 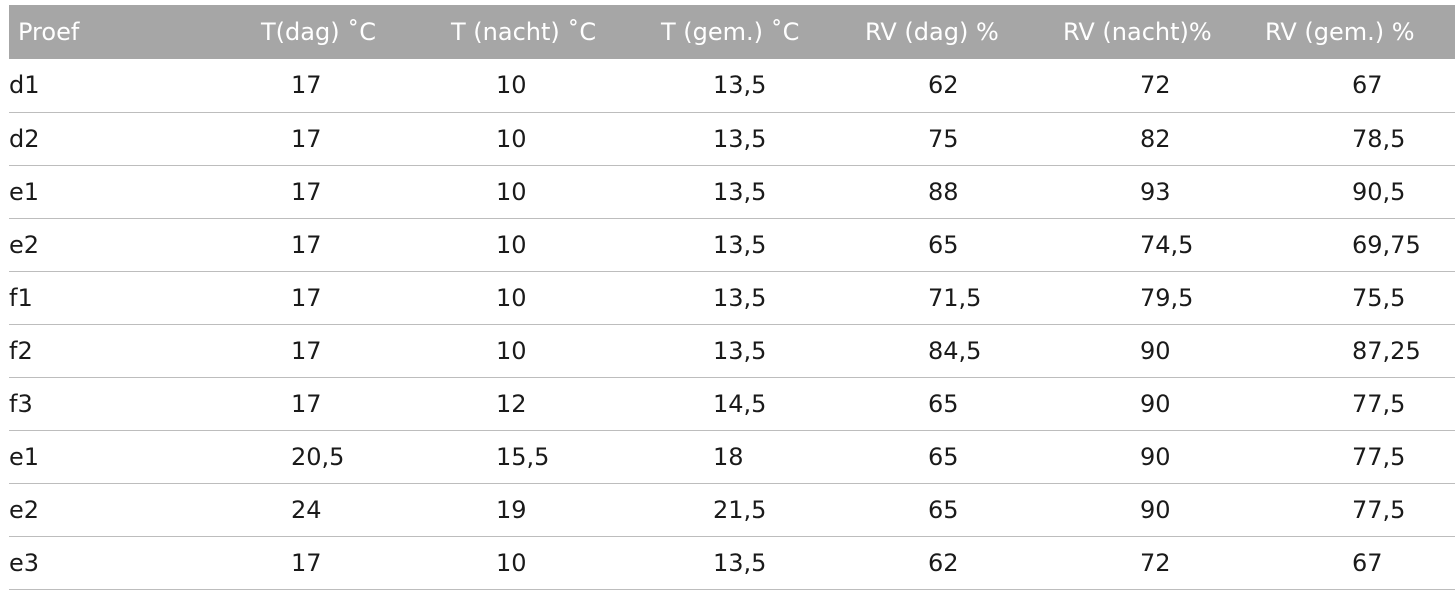 I want to click on cell-proef: f3, so click(x=21, y=403).